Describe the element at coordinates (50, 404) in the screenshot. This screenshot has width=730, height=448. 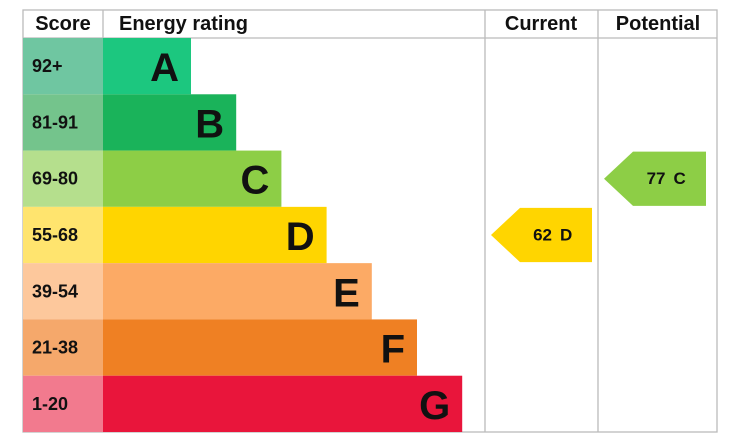
I see `score-range: 1-20` at that location.